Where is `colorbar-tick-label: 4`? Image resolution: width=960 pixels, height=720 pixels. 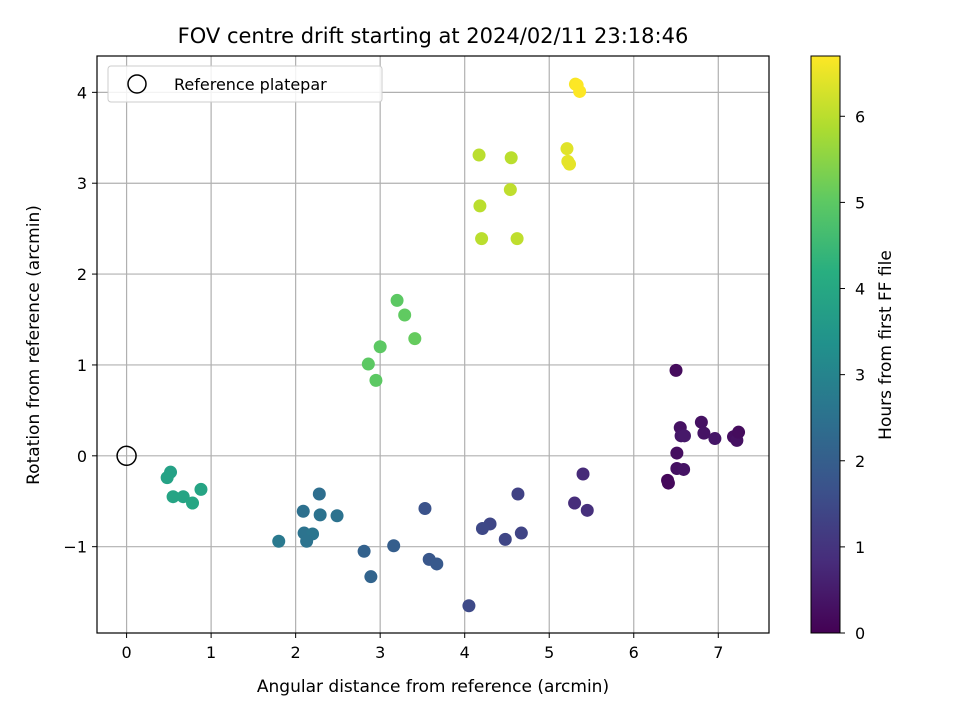 colorbar-tick-label: 4 is located at coordinates (860, 289).